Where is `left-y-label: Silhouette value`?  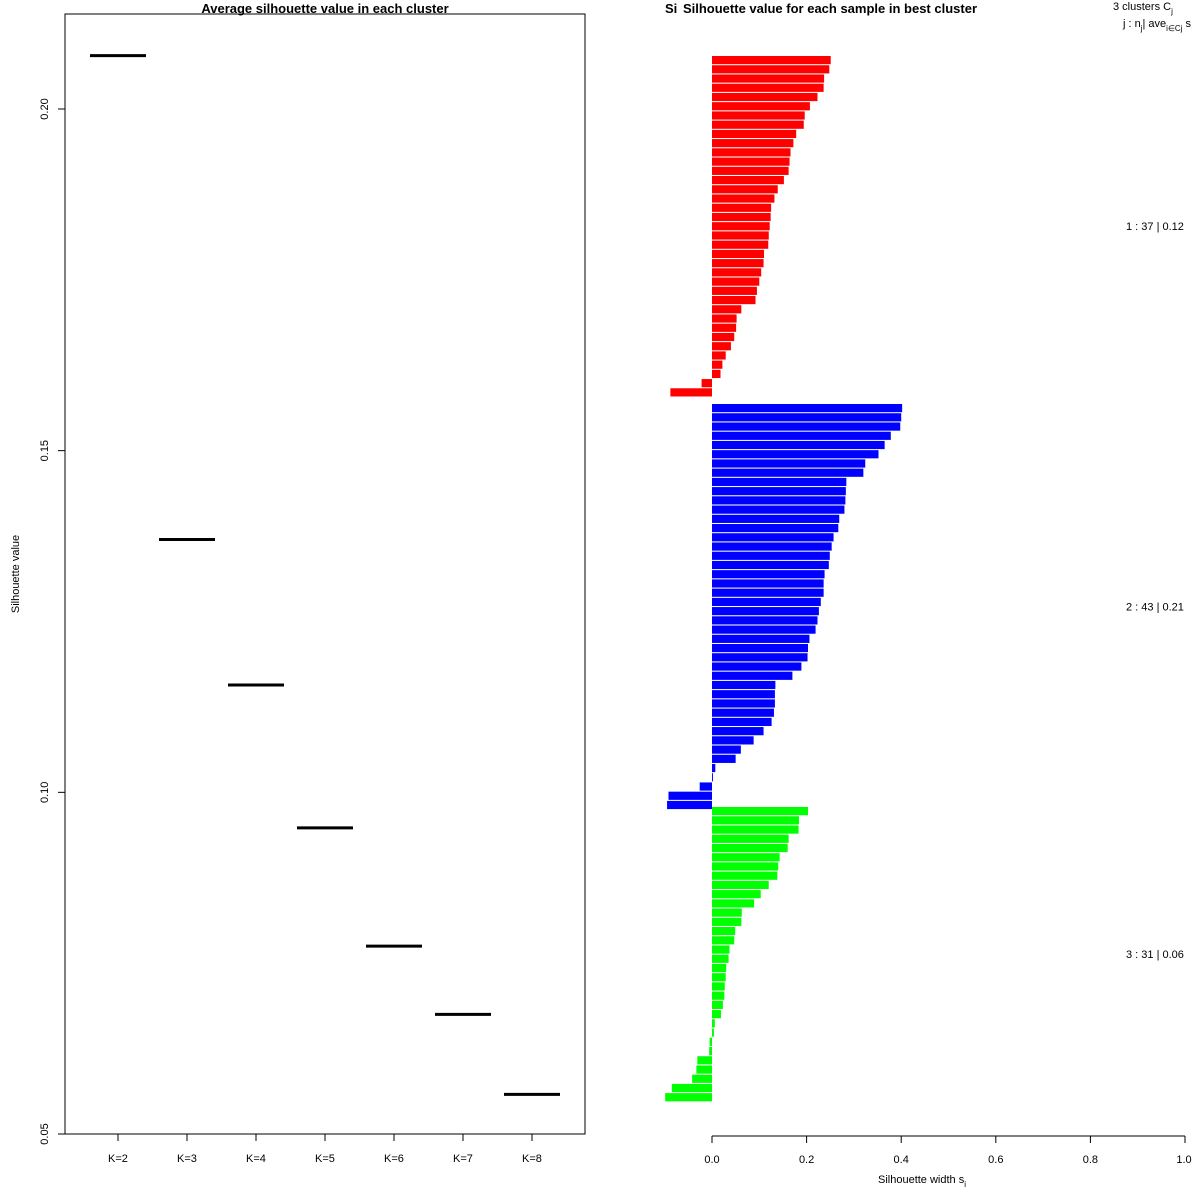 left-y-label: Silhouette value is located at coordinates (16, 574).